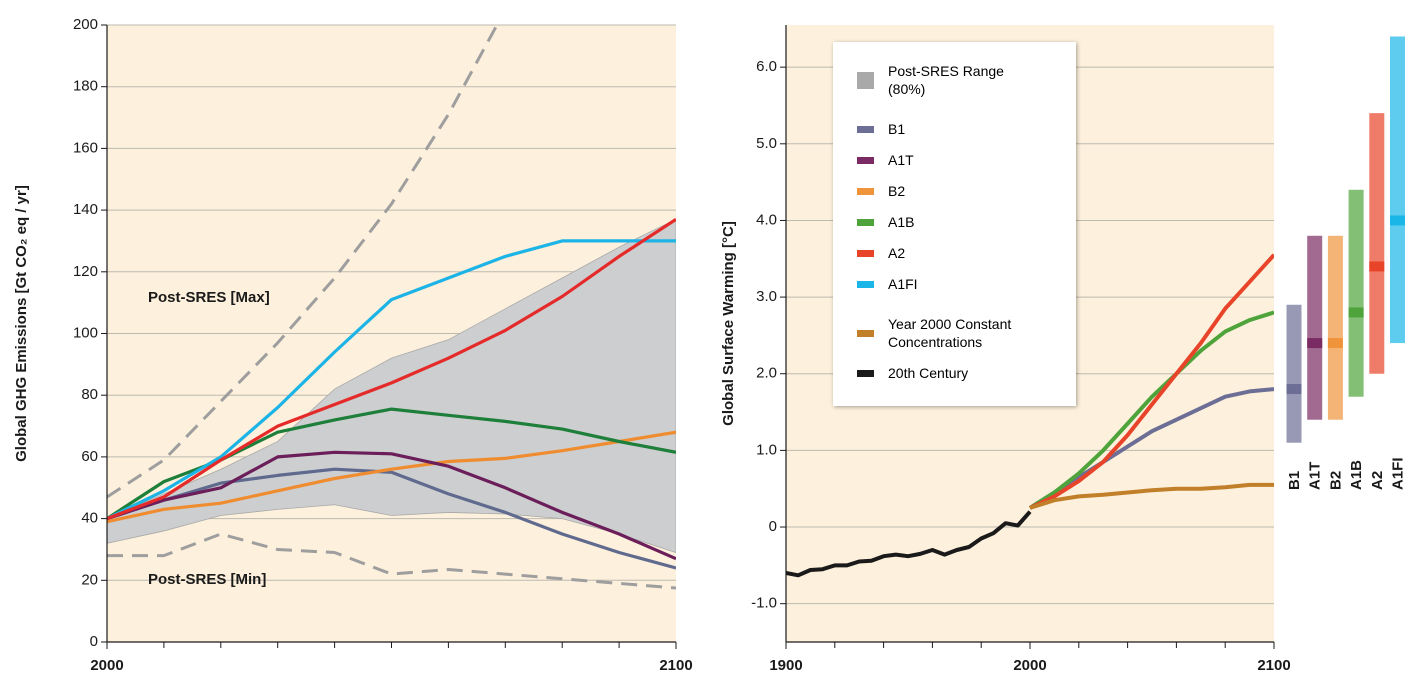 The width and height of the screenshot is (1406, 678). I want to click on legend-label: Post-SRES Range (80%), so click(946, 80).